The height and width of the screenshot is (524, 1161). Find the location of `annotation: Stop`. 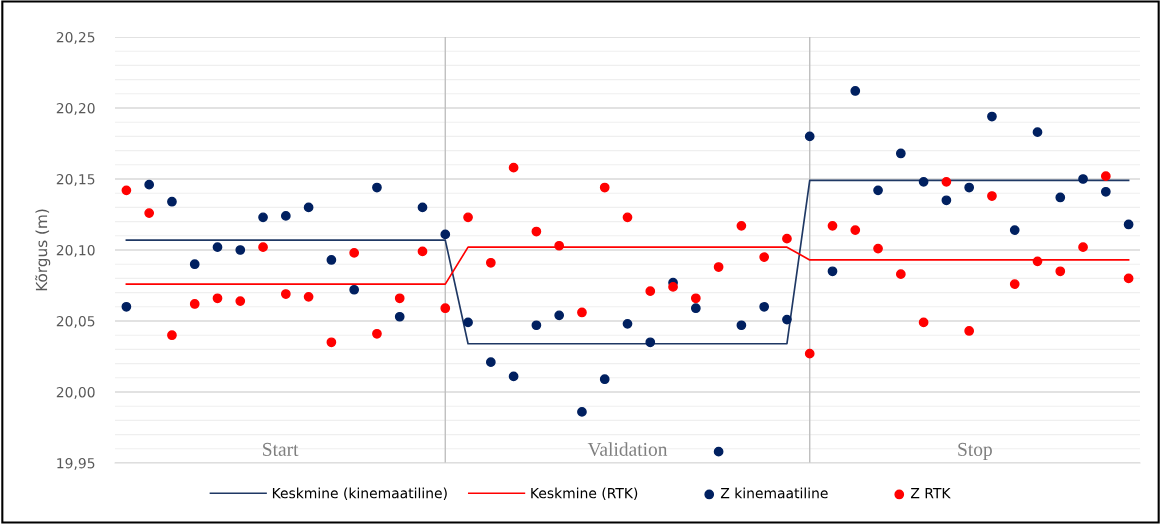

annotation: Stop is located at coordinates (975, 451).